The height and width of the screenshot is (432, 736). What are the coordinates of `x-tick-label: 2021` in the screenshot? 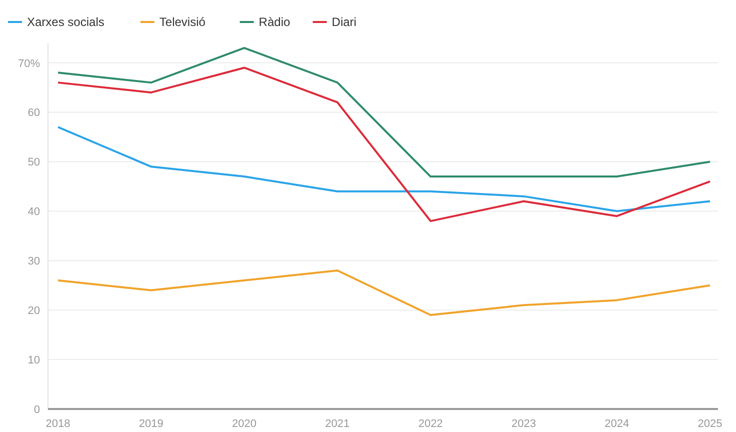 It's located at (337, 424).